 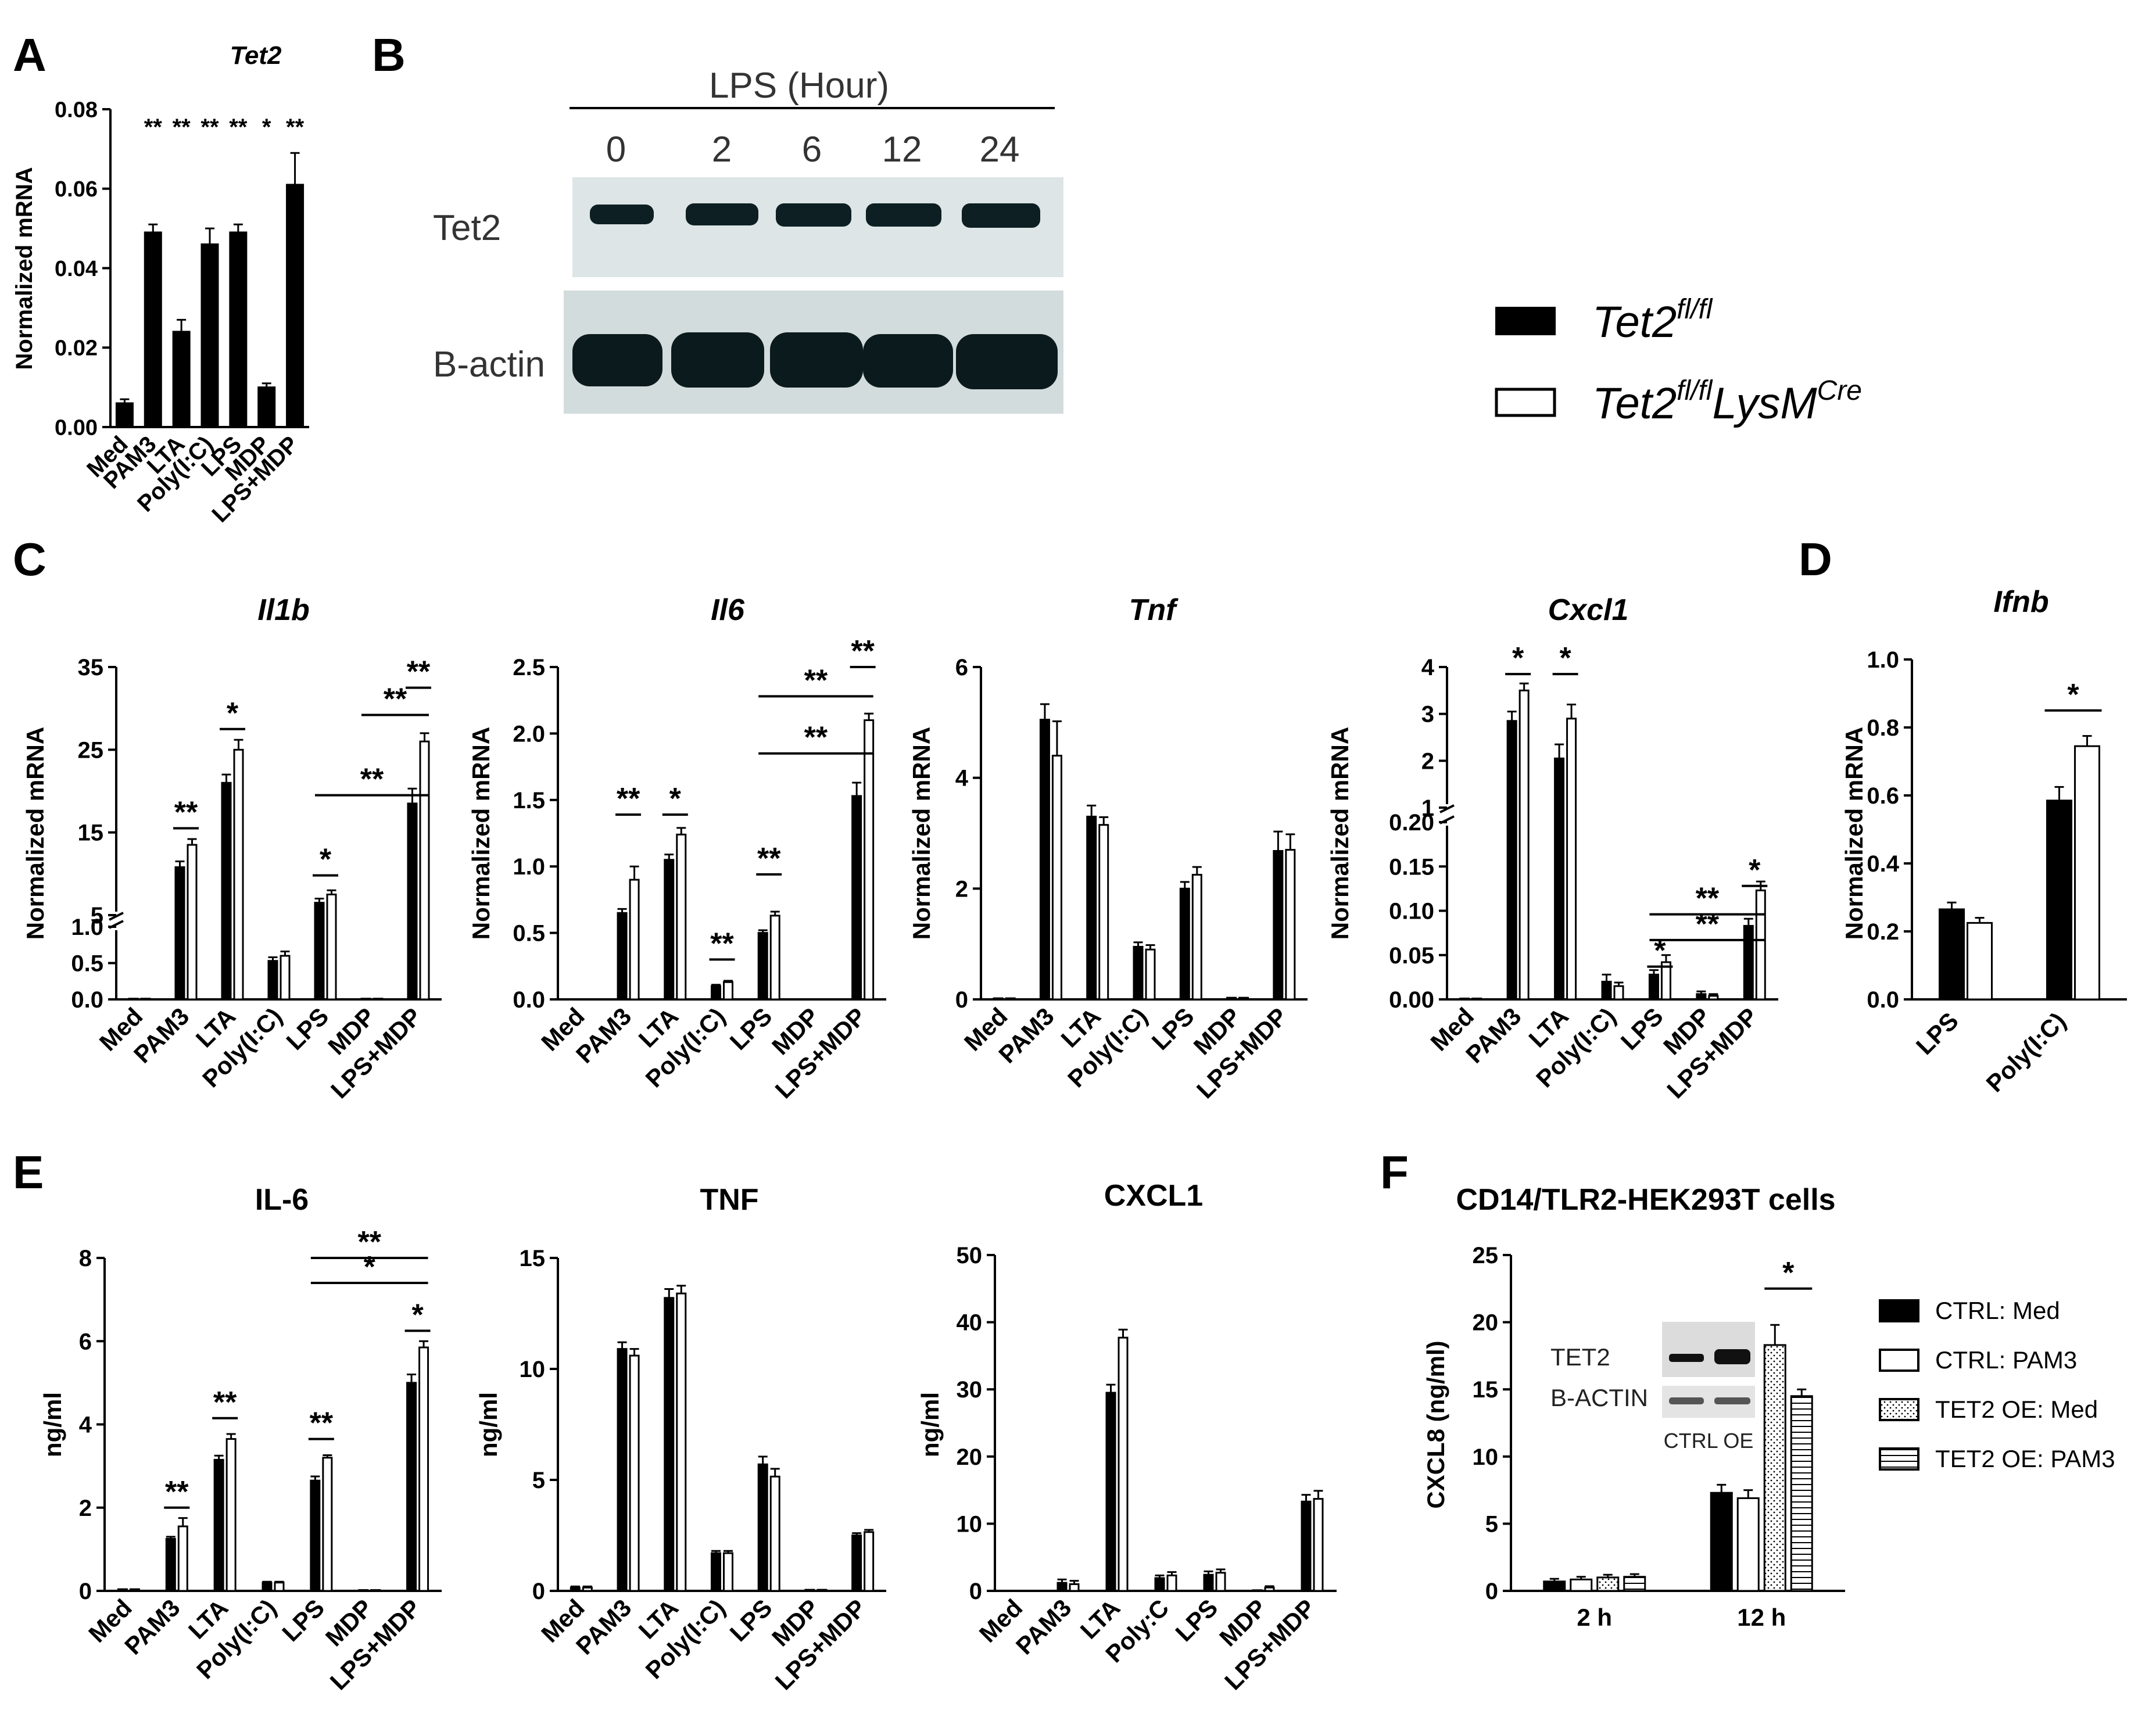 I want to click on y-tick-label: 0.8, so click(x=1883, y=728).